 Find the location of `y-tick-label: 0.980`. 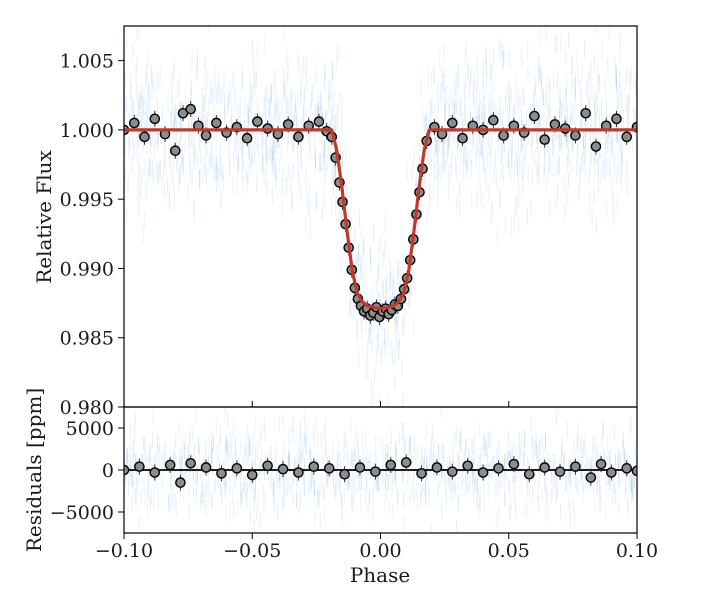

y-tick-label: 0.980 is located at coordinates (87, 408).